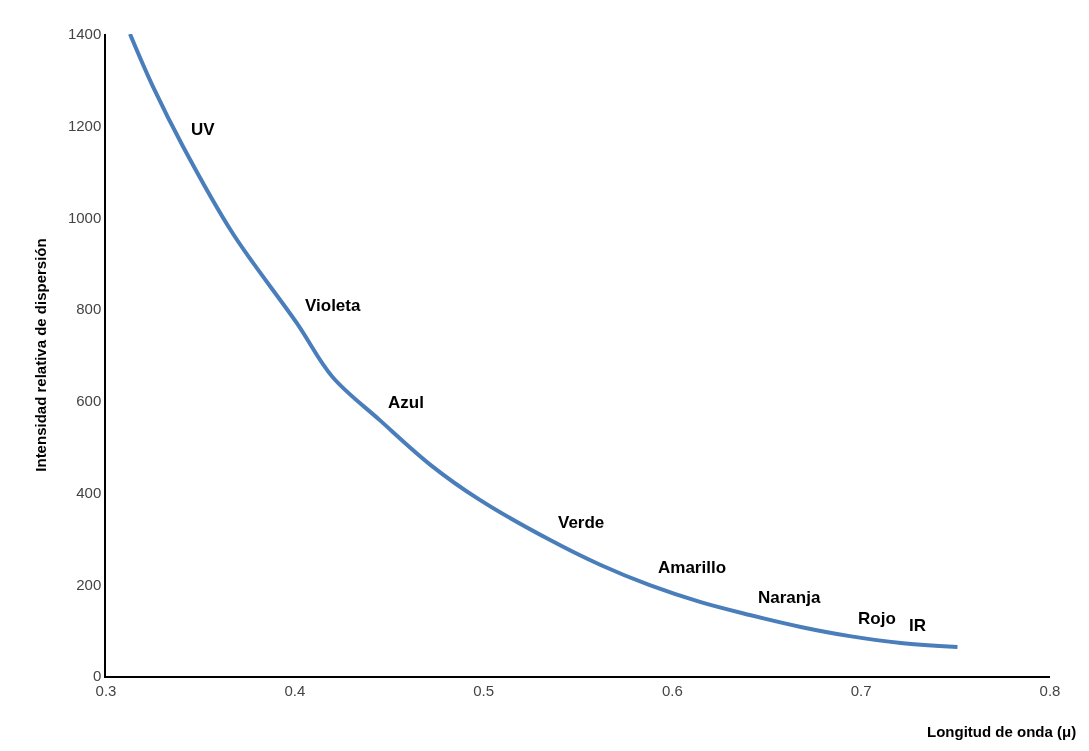 This screenshot has height=751, width=1089. What do you see at coordinates (917, 625) in the screenshot?
I see `annotation: IR` at bounding box center [917, 625].